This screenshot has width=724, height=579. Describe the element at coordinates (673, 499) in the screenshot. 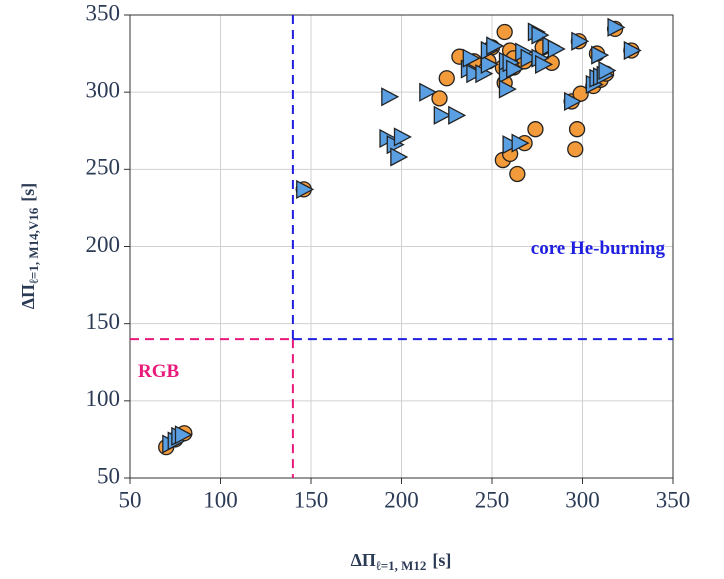

I see `x-tick-label: 350` at that location.